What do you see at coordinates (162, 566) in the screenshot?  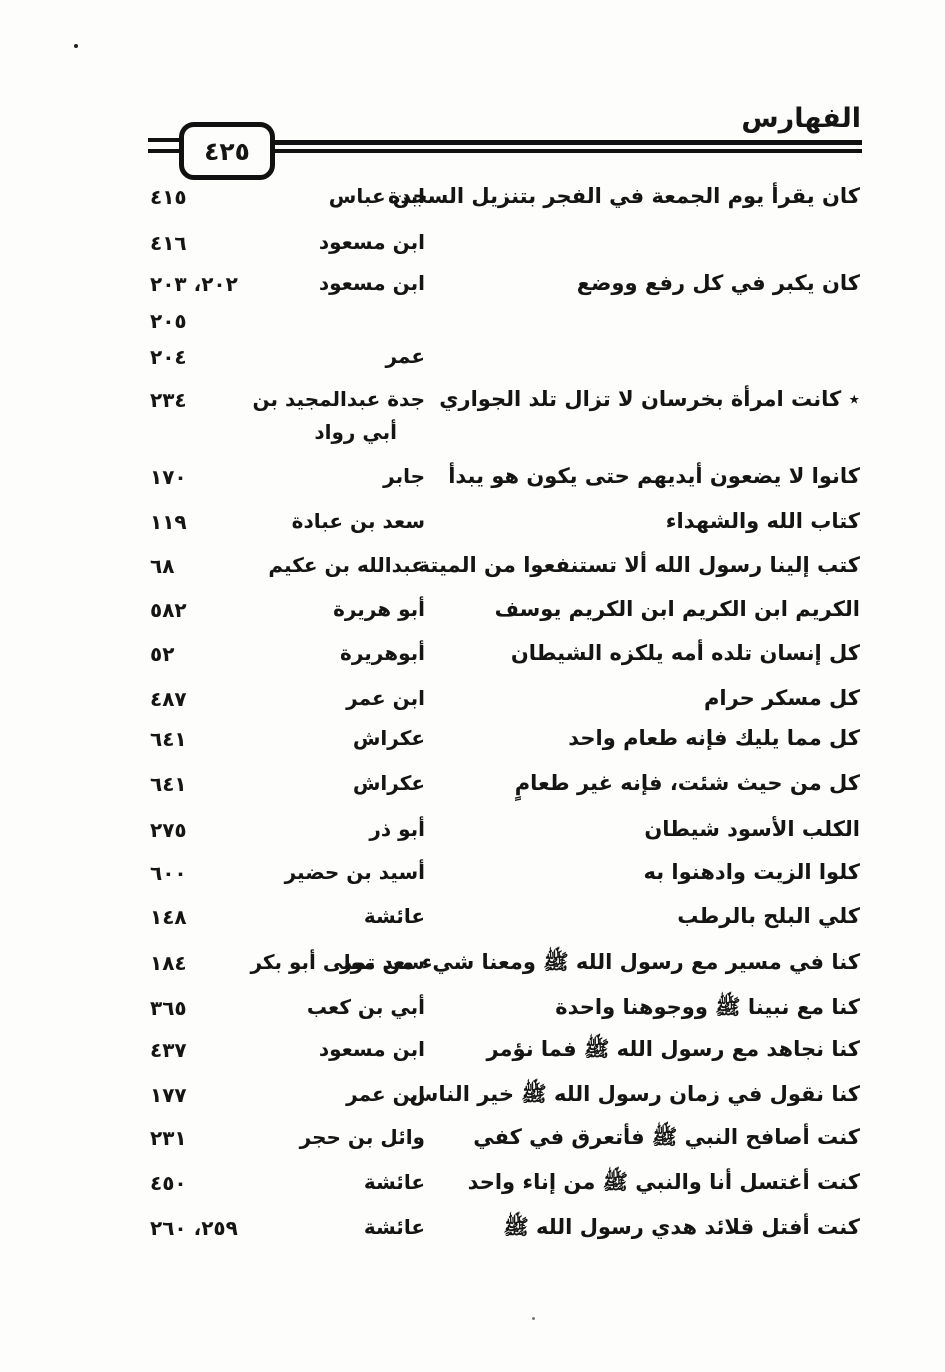 I see `page-ref: ٦٨` at bounding box center [162, 566].